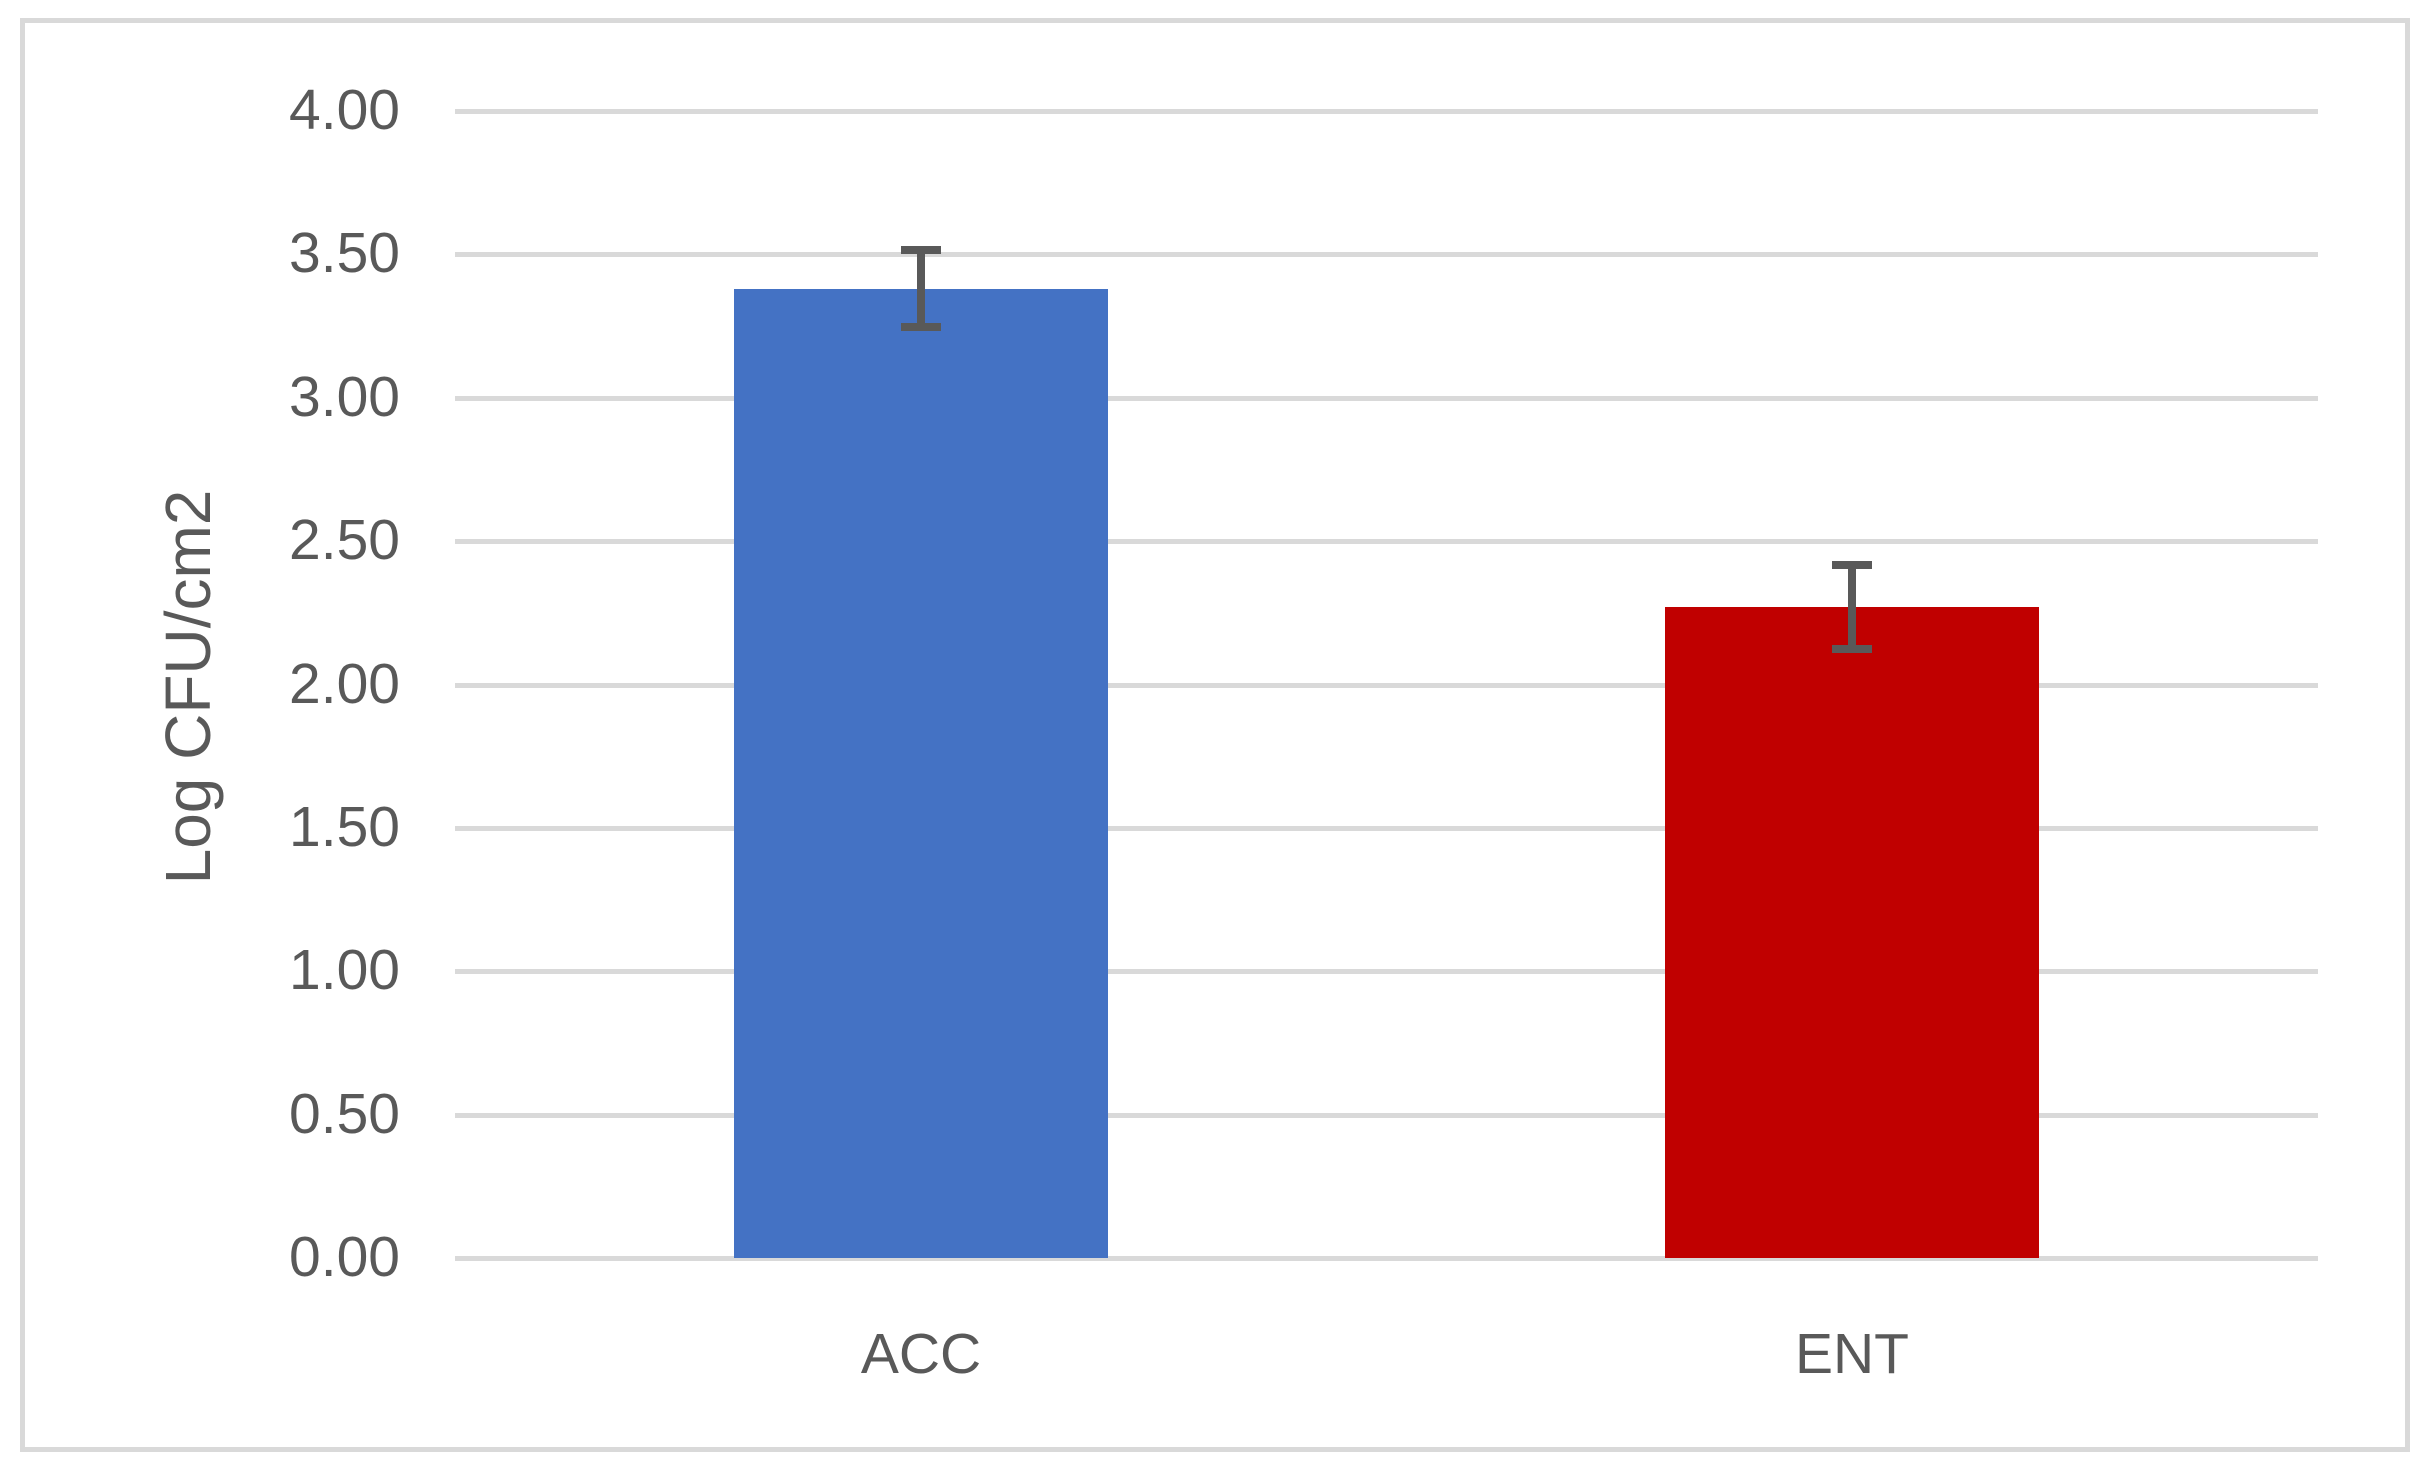 The width and height of the screenshot is (2432, 1472). Describe the element at coordinates (344, 684) in the screenshot. I see `y-tick-label: 2.00` at that location.